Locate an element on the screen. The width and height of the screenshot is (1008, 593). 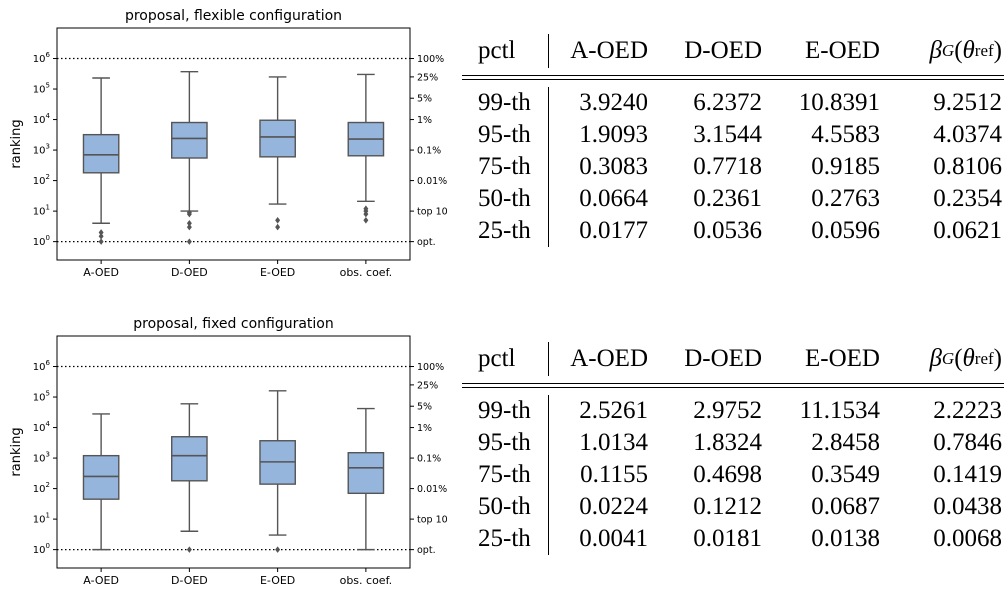
row-label: 50-th is located at coordinates (505, 199).